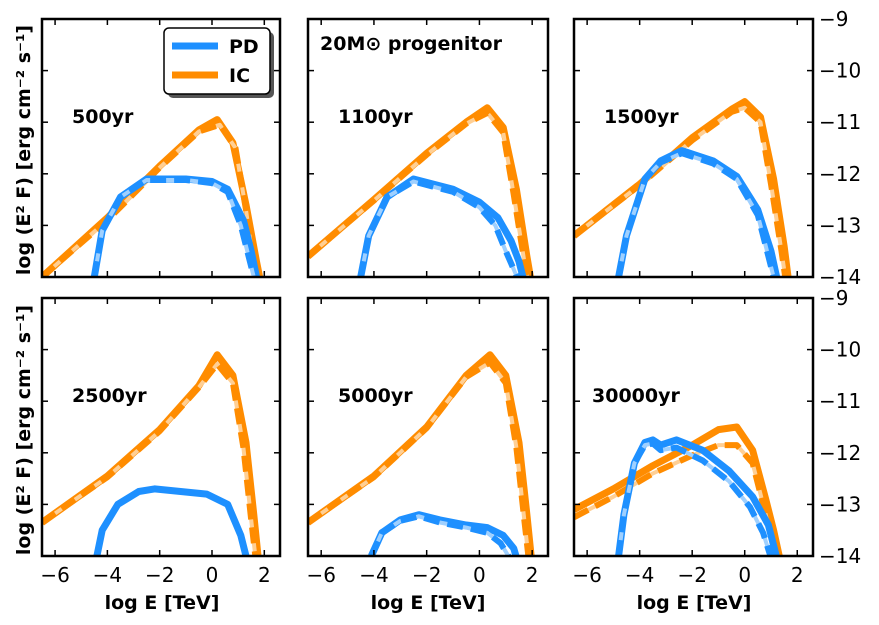 Image resolution: width=879 pixels, height=625 pixels. I want to click on y-tick-label-1500yr-4: −13, so click(840, 225).